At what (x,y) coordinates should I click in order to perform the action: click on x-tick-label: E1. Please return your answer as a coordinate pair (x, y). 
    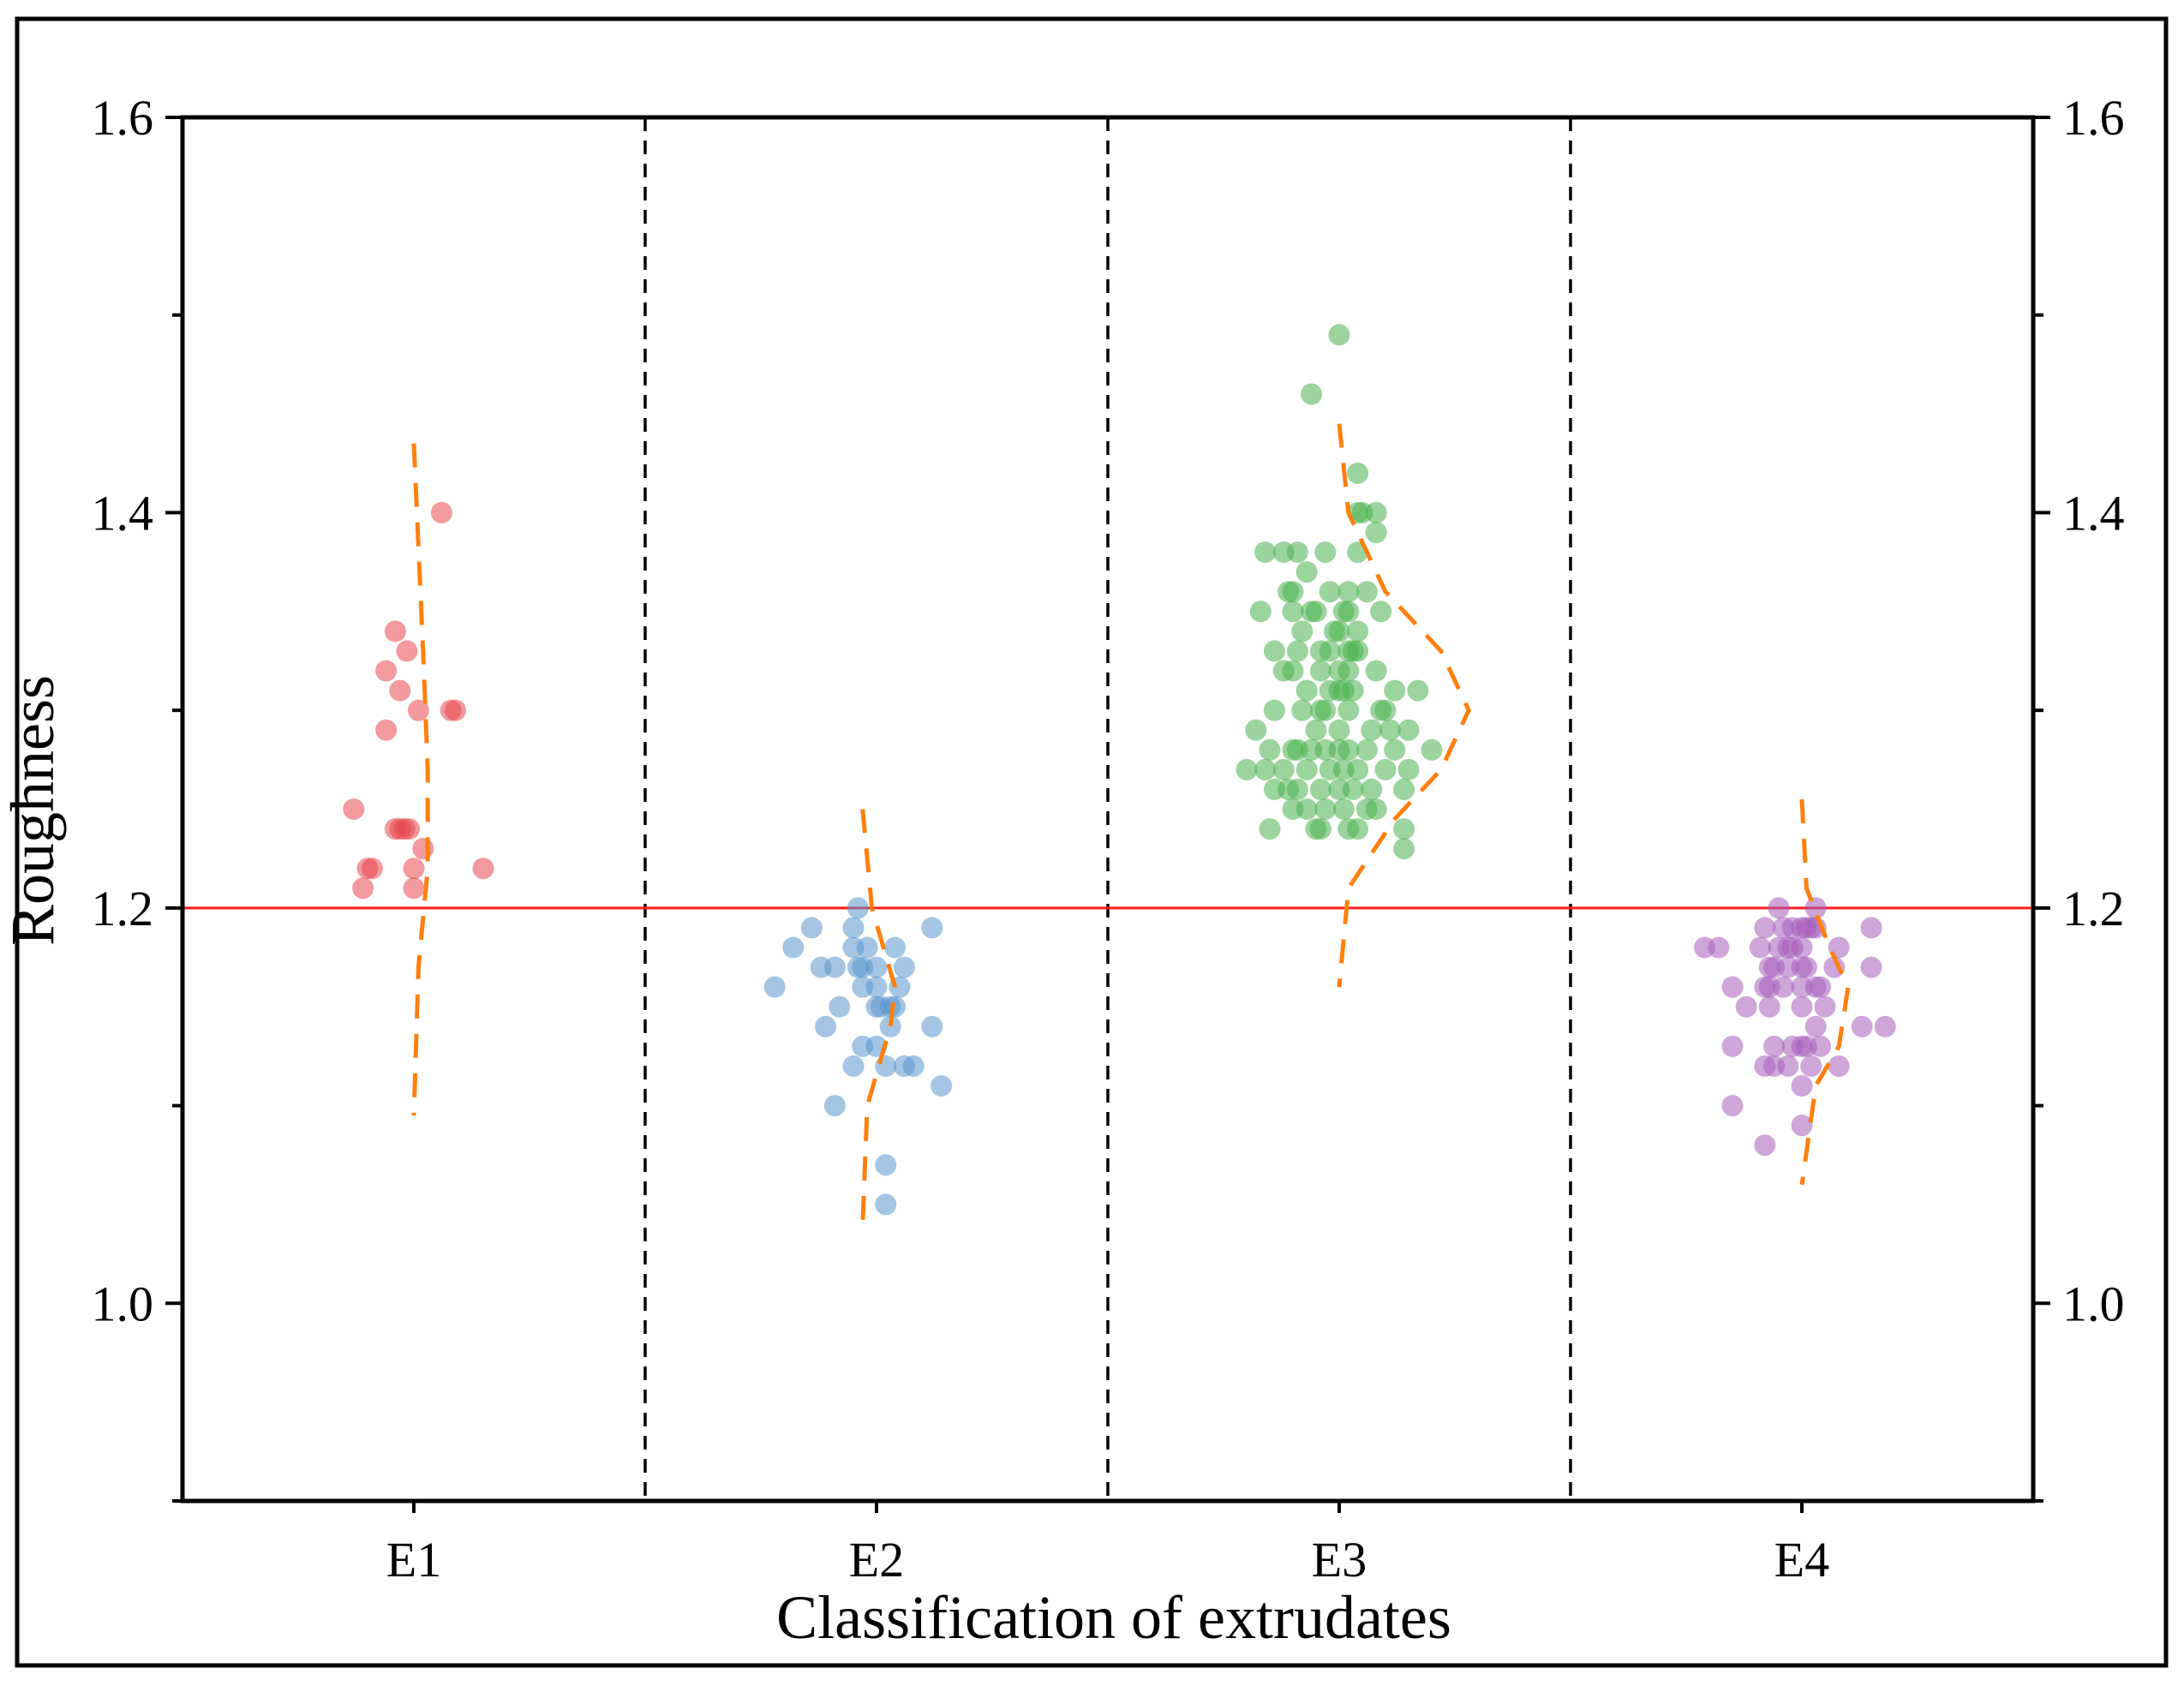
    Looking at the image, I should click on (414, 1559).